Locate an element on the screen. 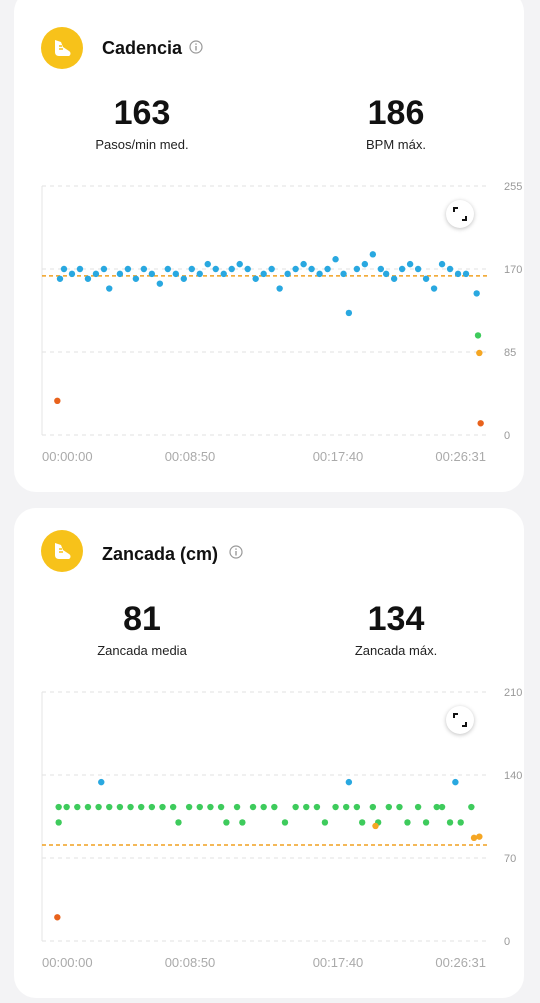 The image size is (540, 1003). max-stride-value: 134 is located at coordinates (396, 619).